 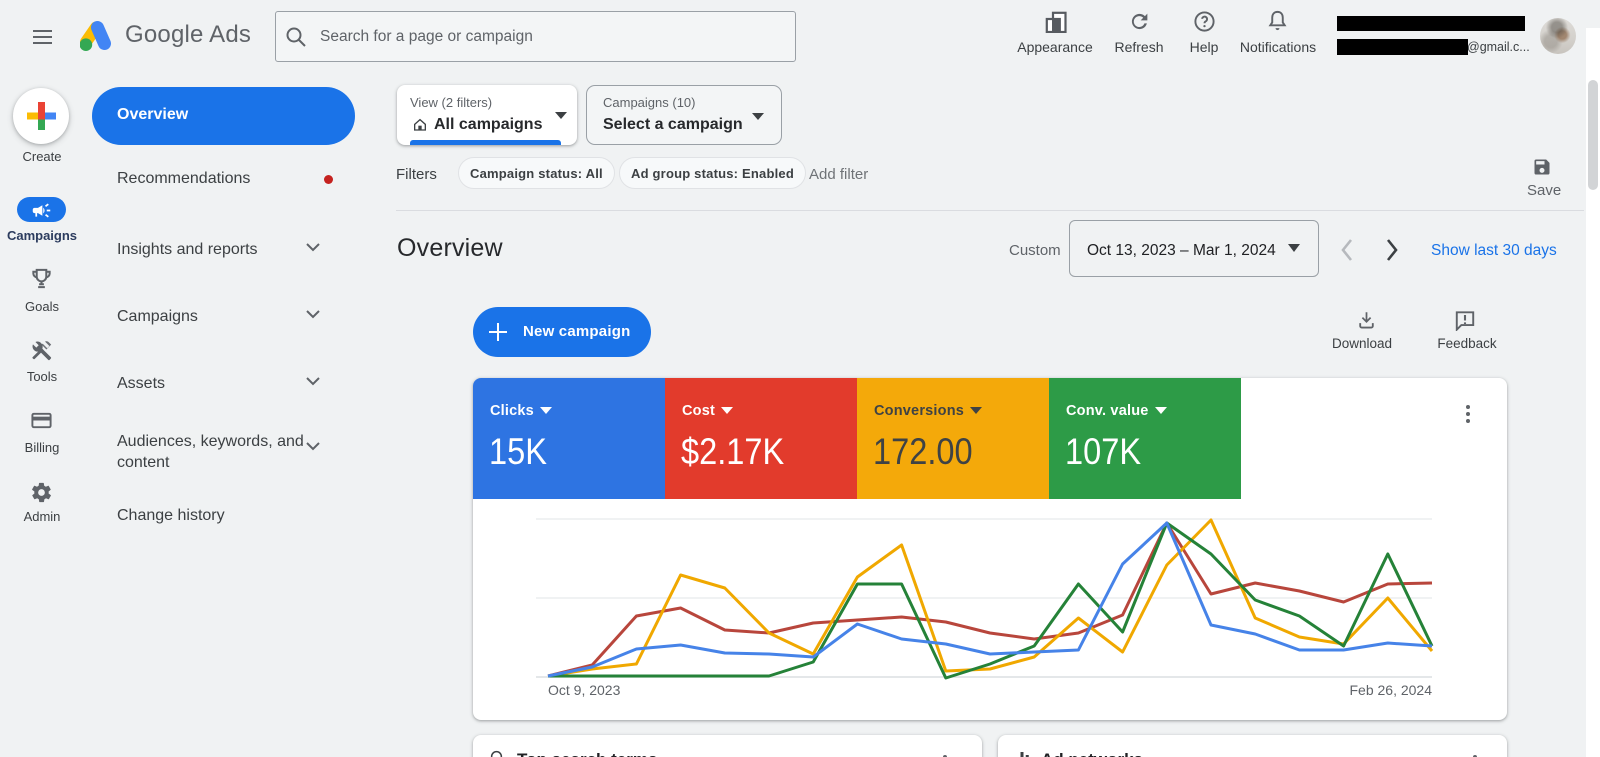 What do you see at coordinates (1390, 690) in the screenshot?
I see `svg-text: Feb 26, 2024` at bounding box center [1390, 690].